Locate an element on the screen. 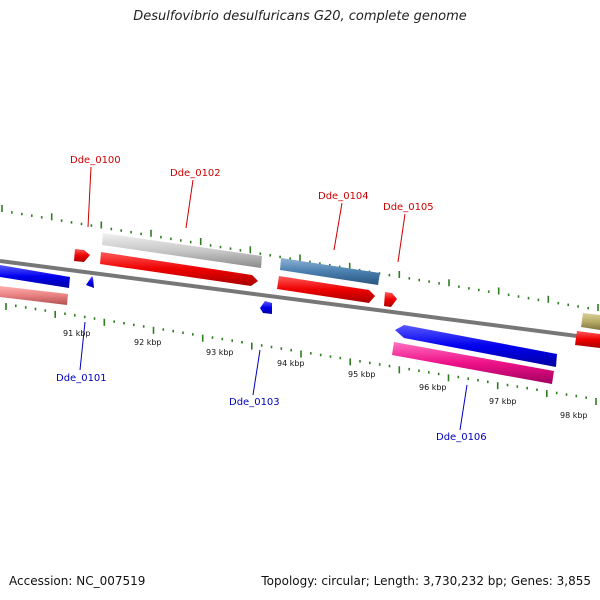 Image resolution: width=600 pixels, height=600 pixels. gene-label-dde-0101: Dde_0101 is located at coordinates (81, 378).